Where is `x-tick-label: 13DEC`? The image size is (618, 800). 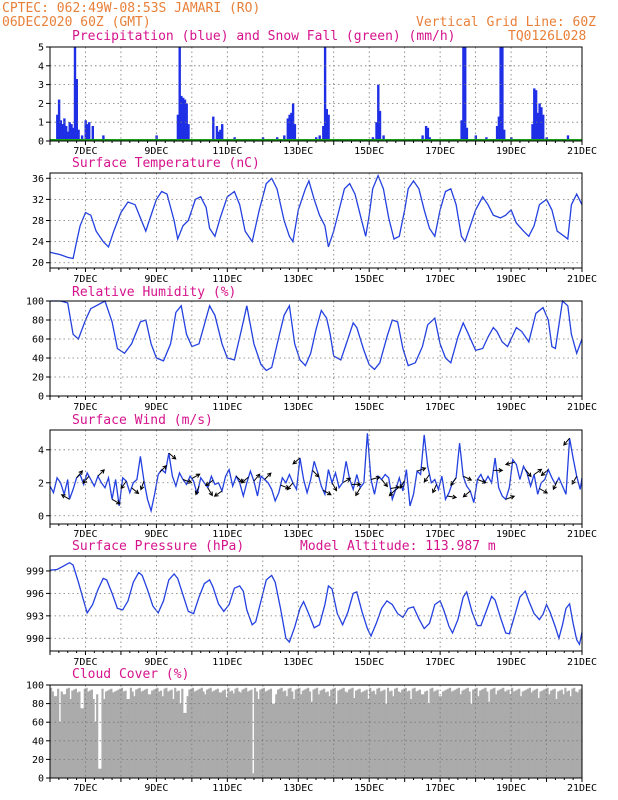 x-tick-label: 13DEC is located at coordinates (298, 662).